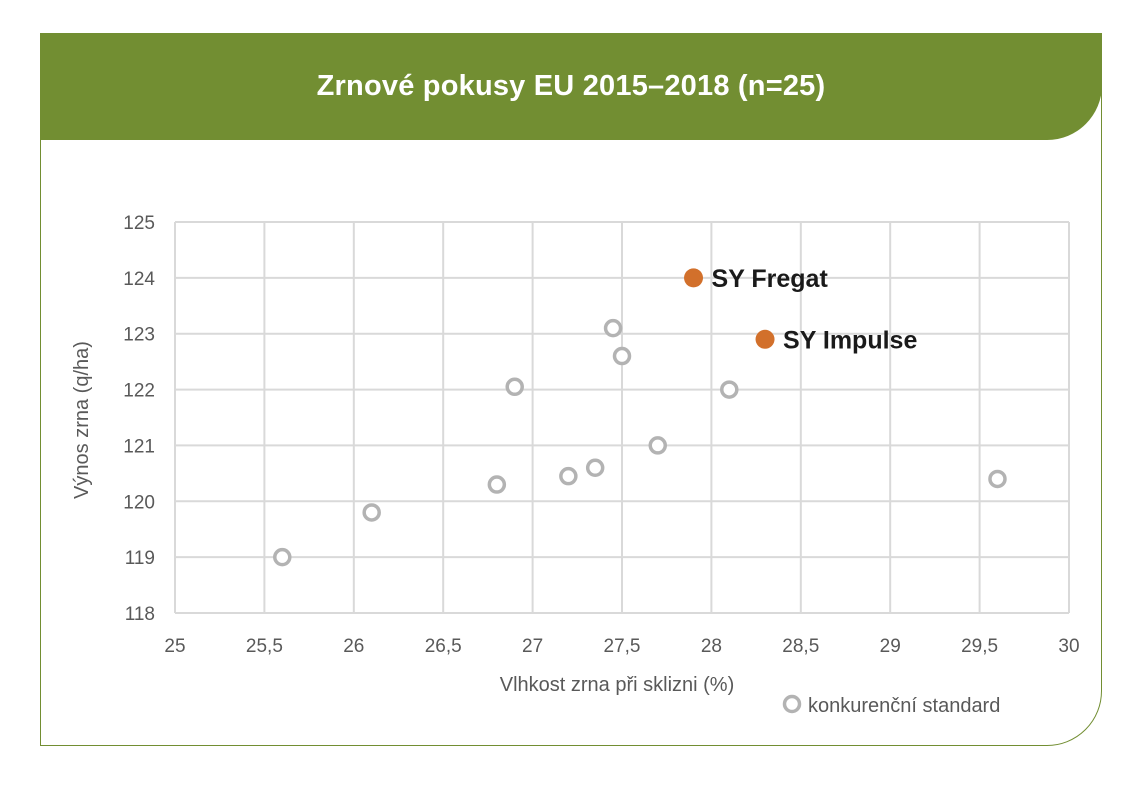  Describe the element at coordinates (792, 704) in the screenshot. I see `legend-marker` at that location.